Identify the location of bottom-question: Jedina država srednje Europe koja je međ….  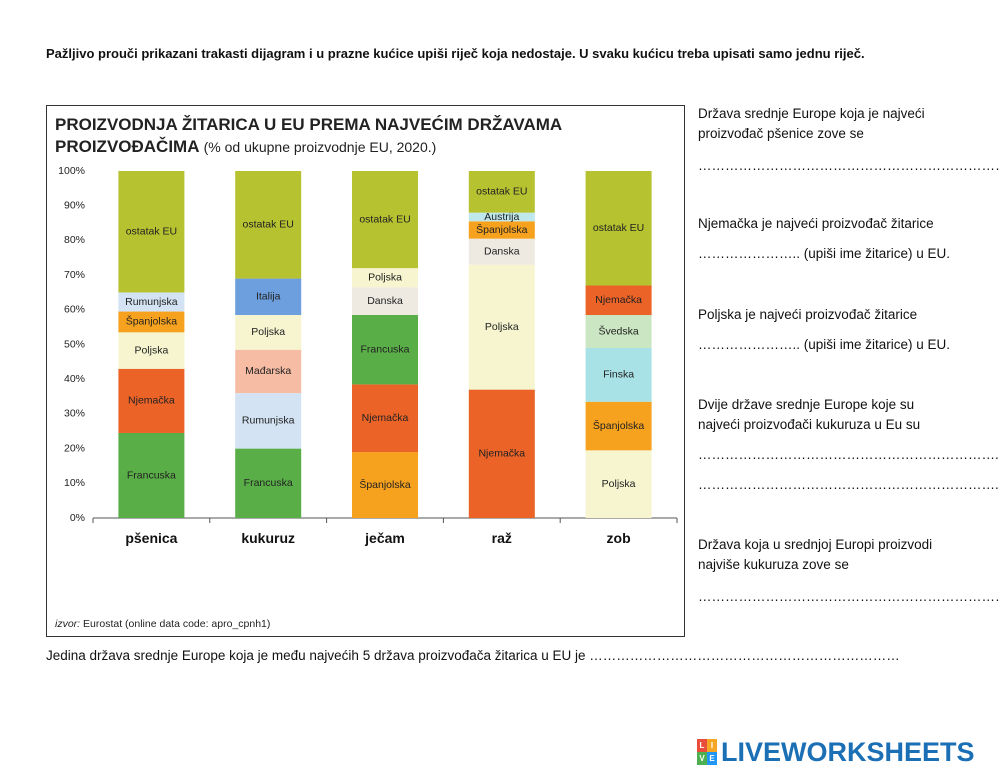
(473, 655).